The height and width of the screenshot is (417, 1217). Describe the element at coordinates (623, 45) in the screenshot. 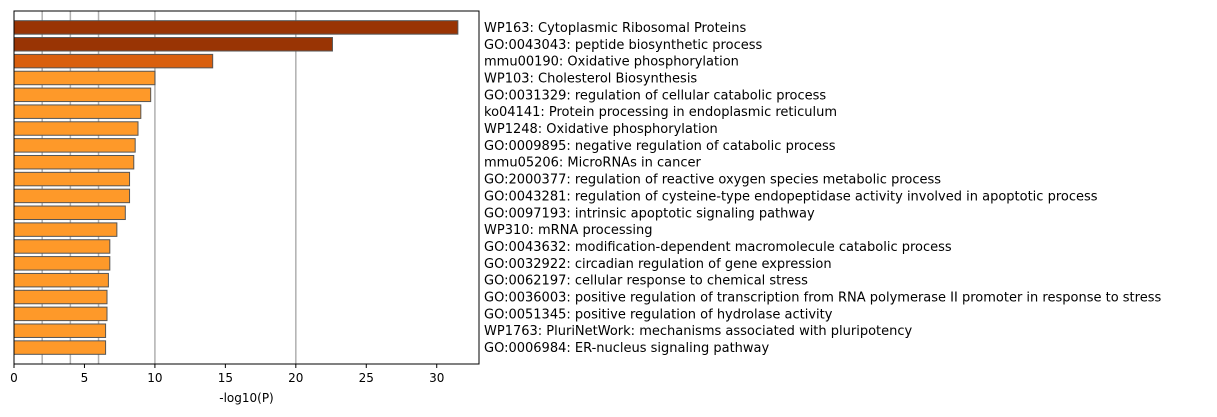

I see `term-label: GO:0043043: peptide biosynthetic process` at that location.